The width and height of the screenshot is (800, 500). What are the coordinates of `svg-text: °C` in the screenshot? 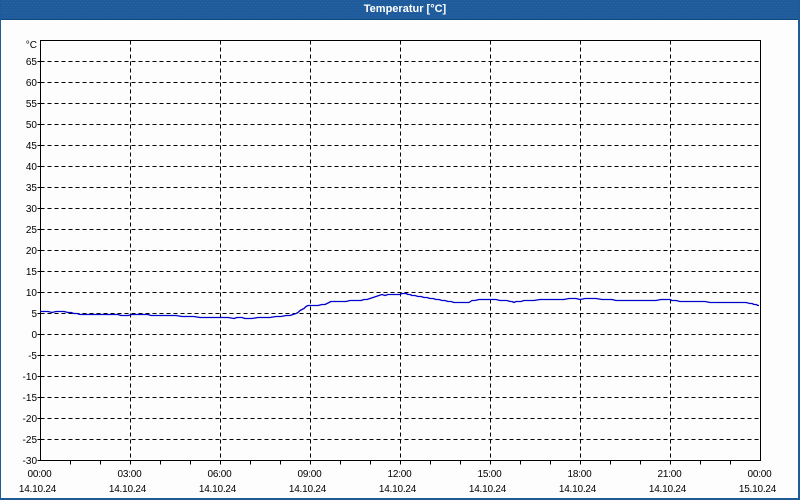 It's located at (31, 45).